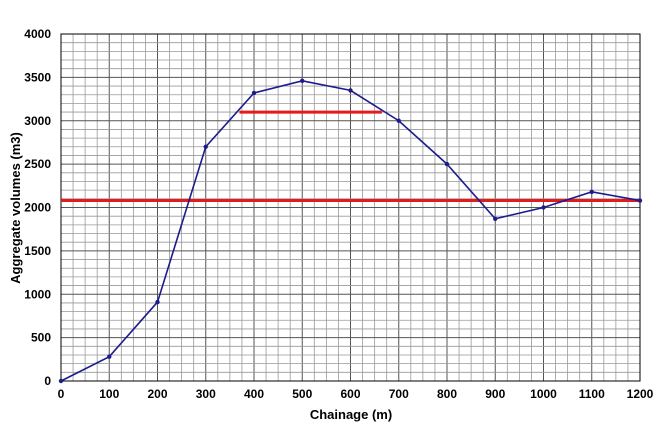 The width and height of the screenshot is (672, 439). I want to click on x-axis-title: Chainage (m), so click(351, 414).